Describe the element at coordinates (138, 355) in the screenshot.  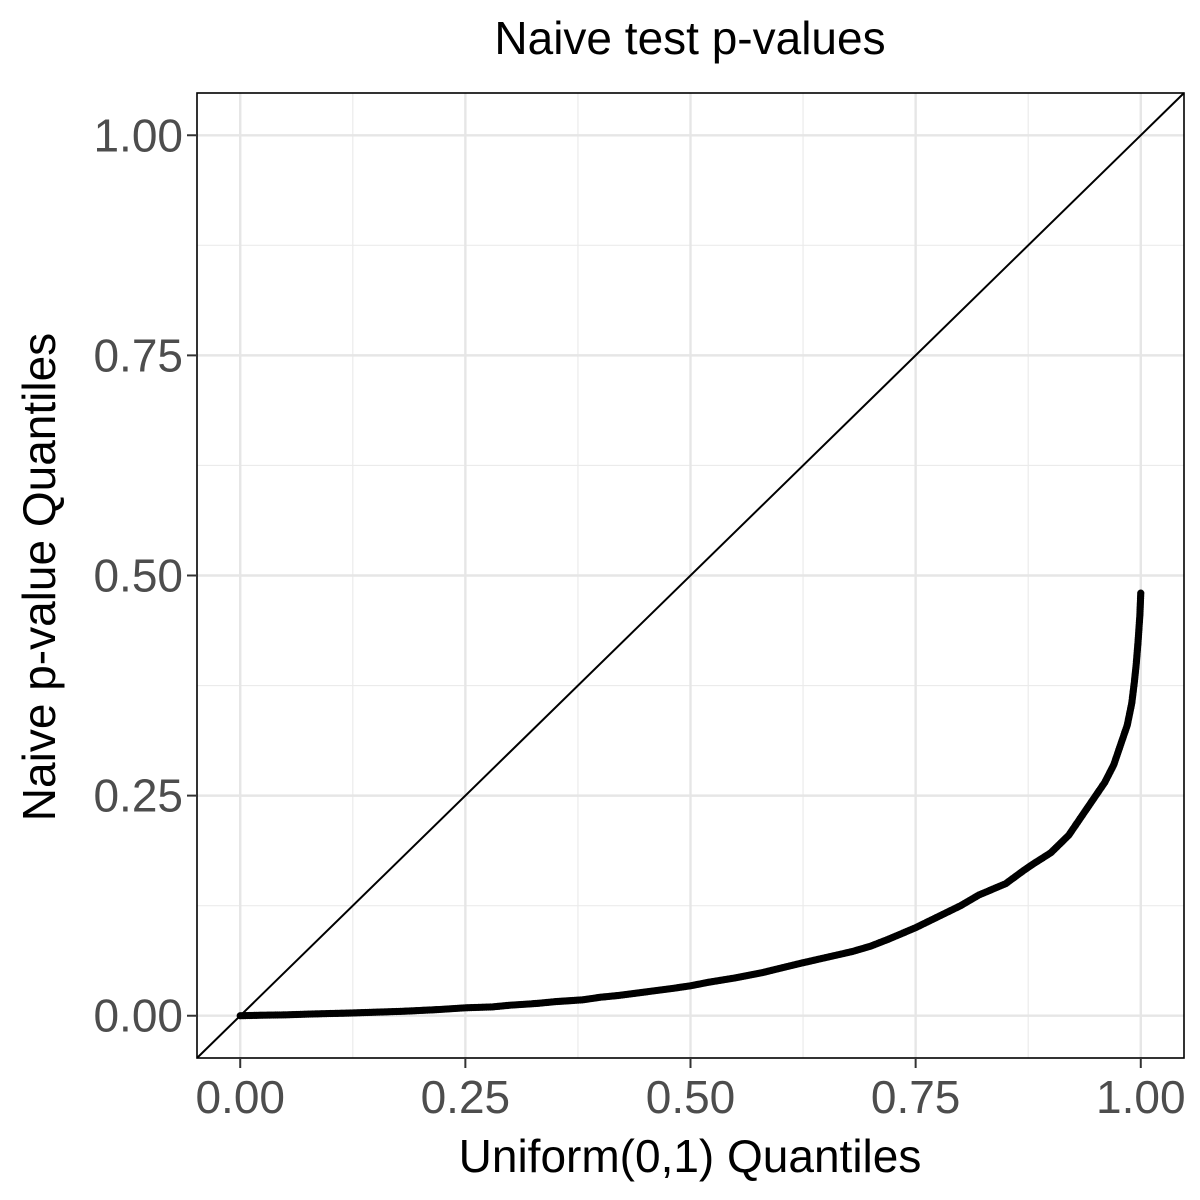
I see `y-tick-label: 0.75` at that location.